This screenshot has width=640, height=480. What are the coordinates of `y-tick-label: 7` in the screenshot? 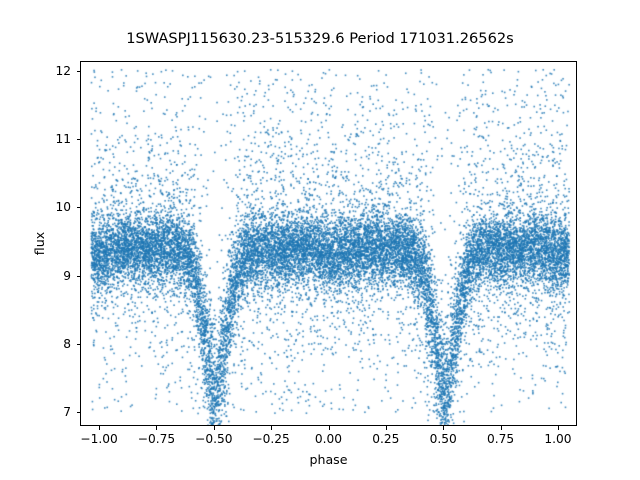 It's located at (67, 411).